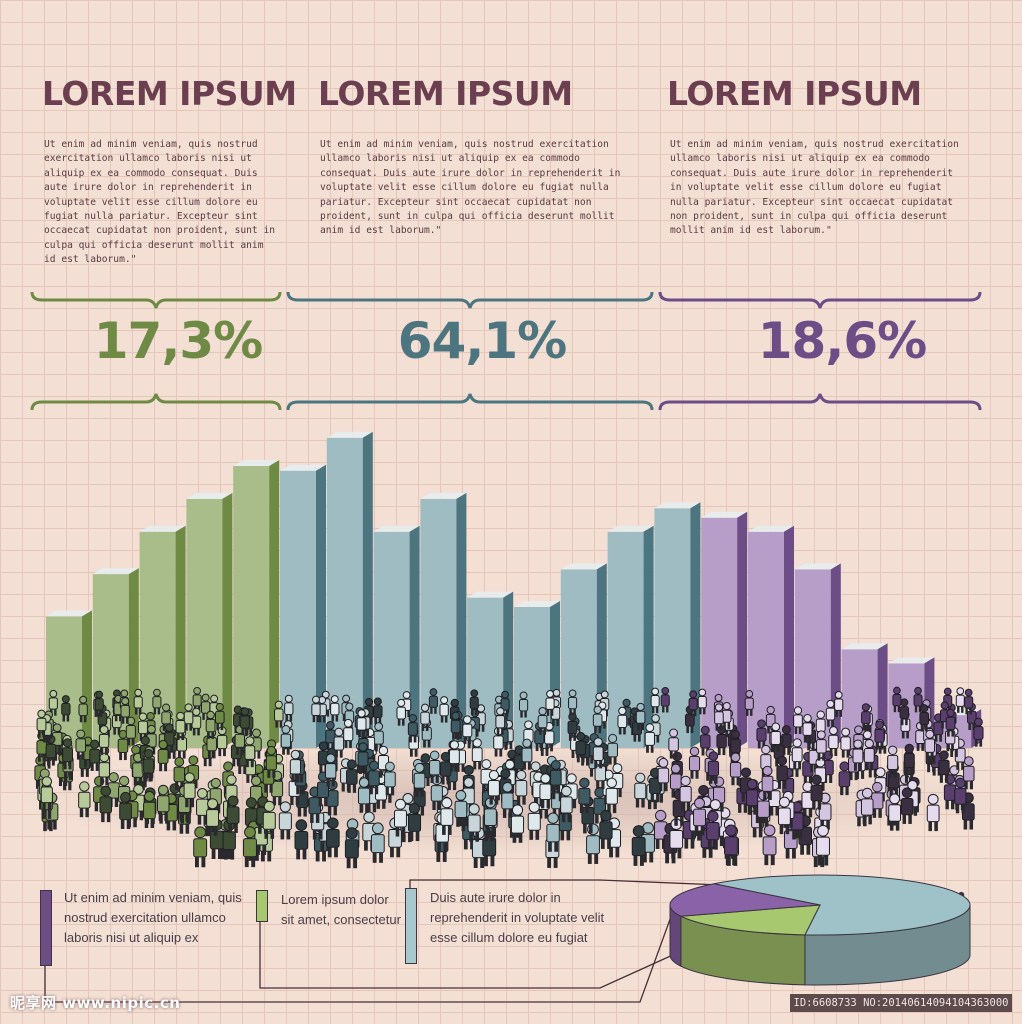 This screenshot has height=1024, width=1022. What do you see at coordinates (46, 928) in the screenshot?
I see `legend-swatch-purple` at bounding box center [46, 928].